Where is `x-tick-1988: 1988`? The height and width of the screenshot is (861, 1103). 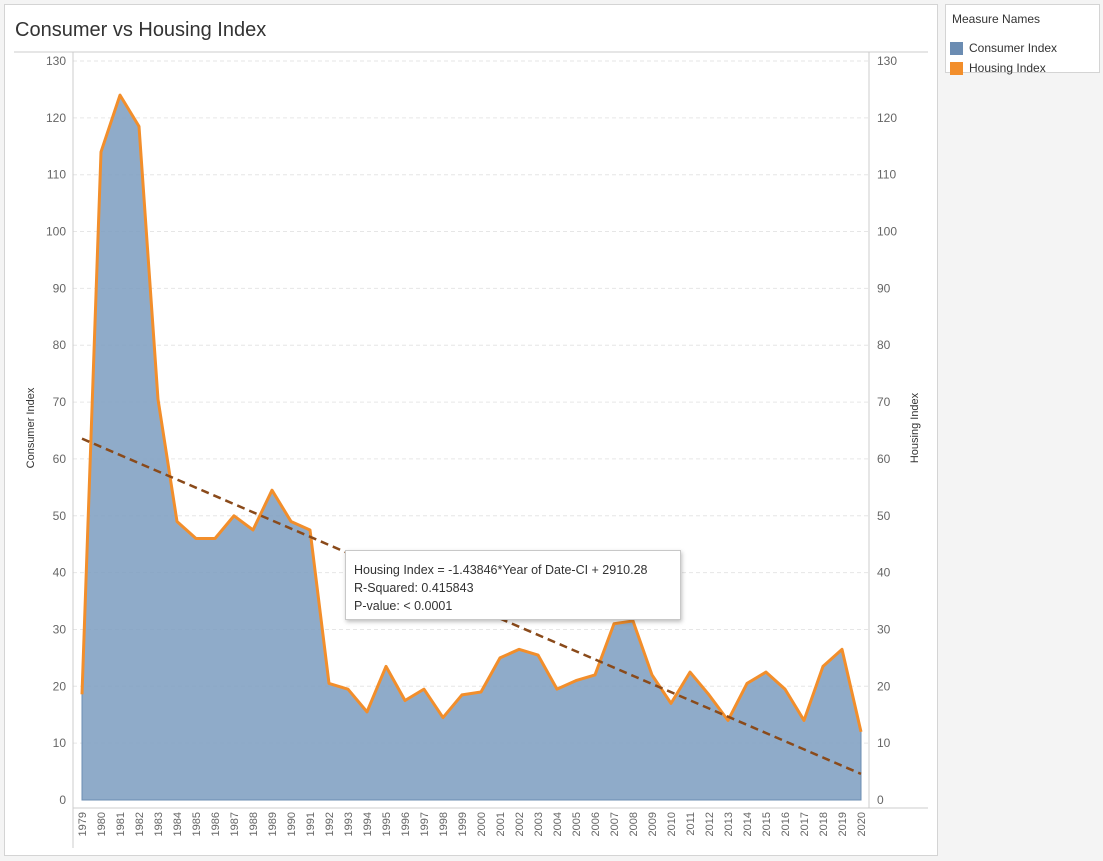 x-tick-1988: 1988 is located at coordinates (254, 824).